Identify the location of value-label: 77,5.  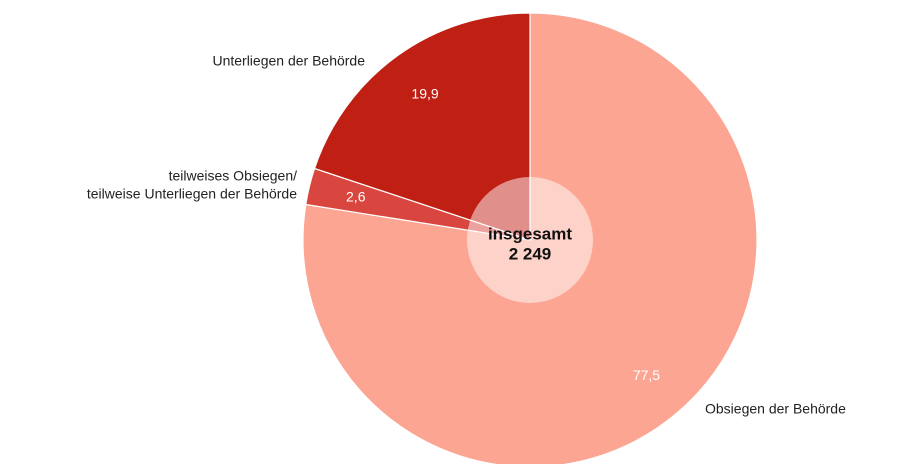
(646, 375).